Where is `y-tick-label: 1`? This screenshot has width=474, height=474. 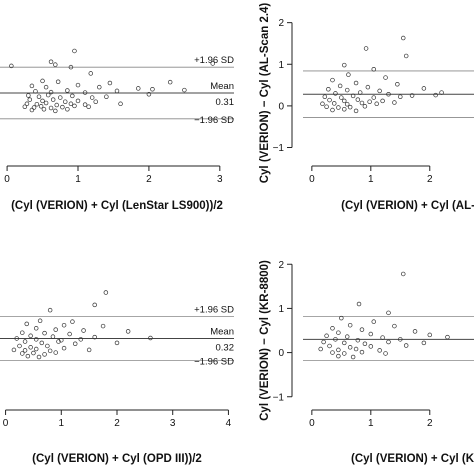
y-tick-label: 1 is located at coordinates (281, 65).